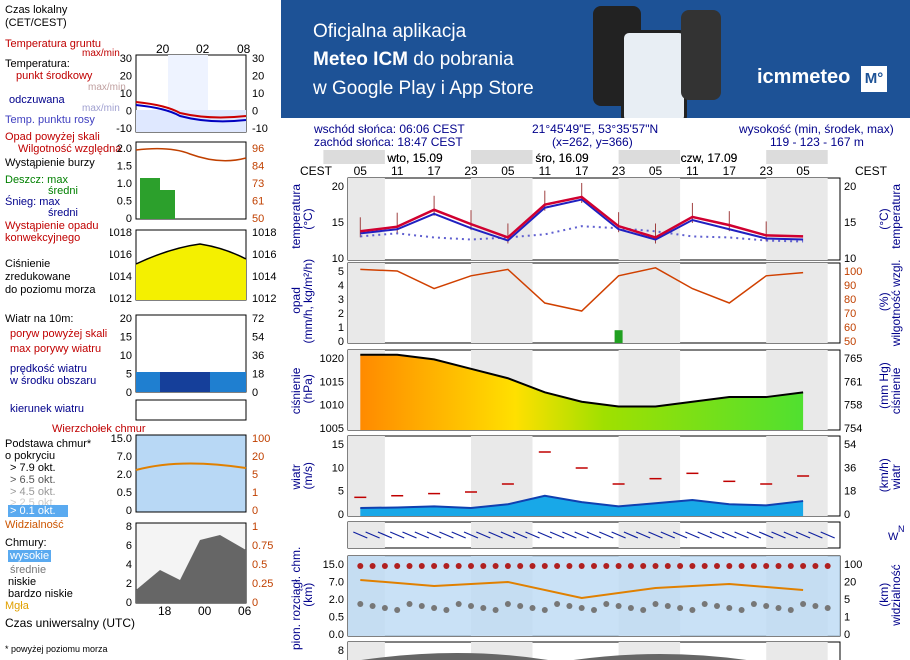  I want to click on hour-label: 23, so click(471, 171).